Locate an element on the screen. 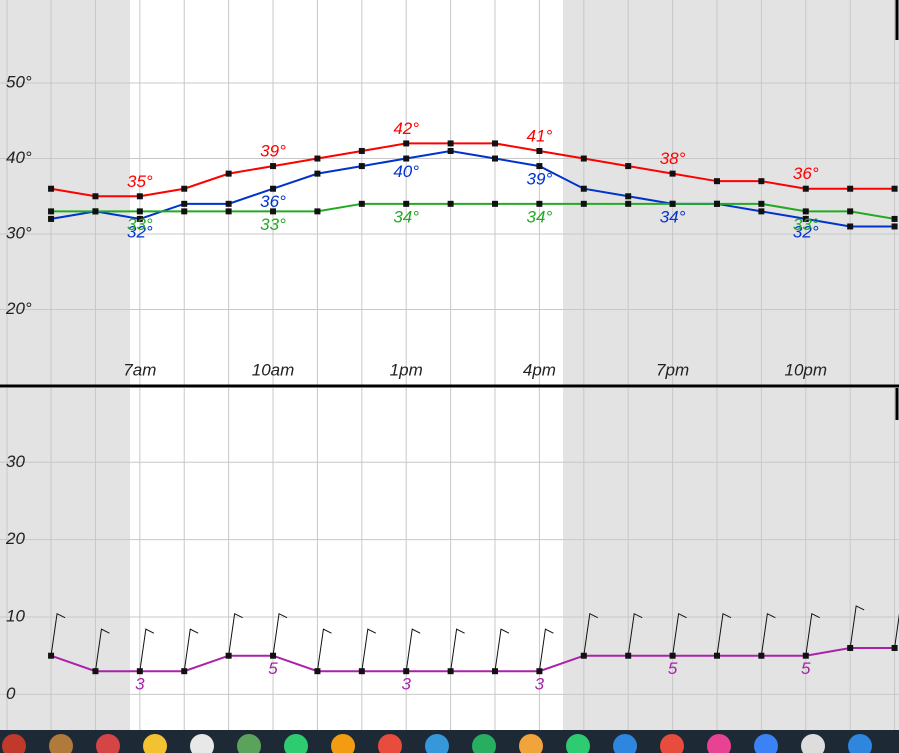 The image size is (899, 753). value-label: 42° is located at coordinates (406, 128).